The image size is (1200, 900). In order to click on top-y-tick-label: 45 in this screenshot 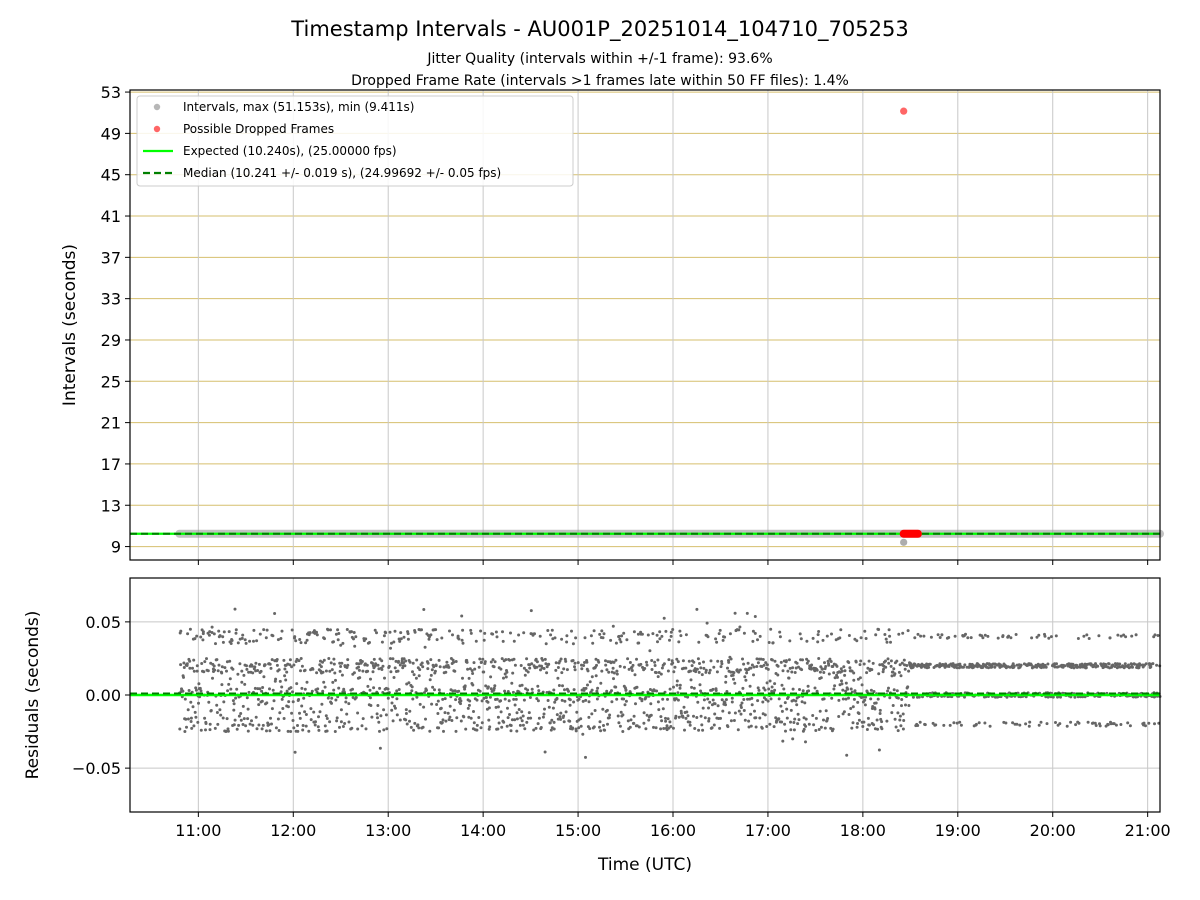, I will do `click(111, 175)`.